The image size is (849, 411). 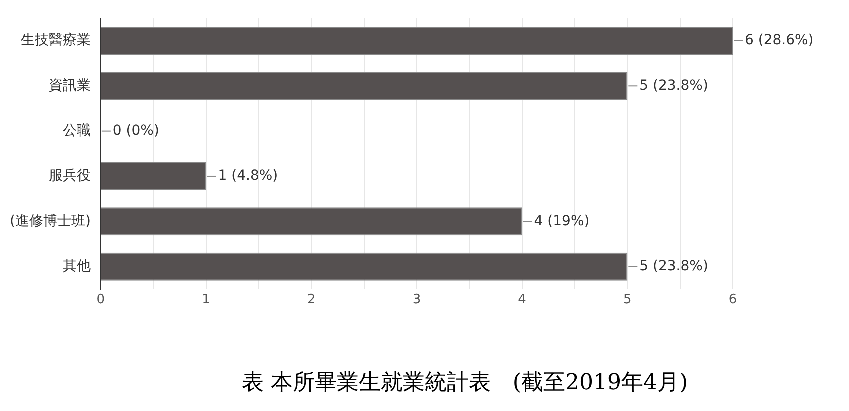 I want to click on x-tick-label: 5, so click(x=628, y=300).